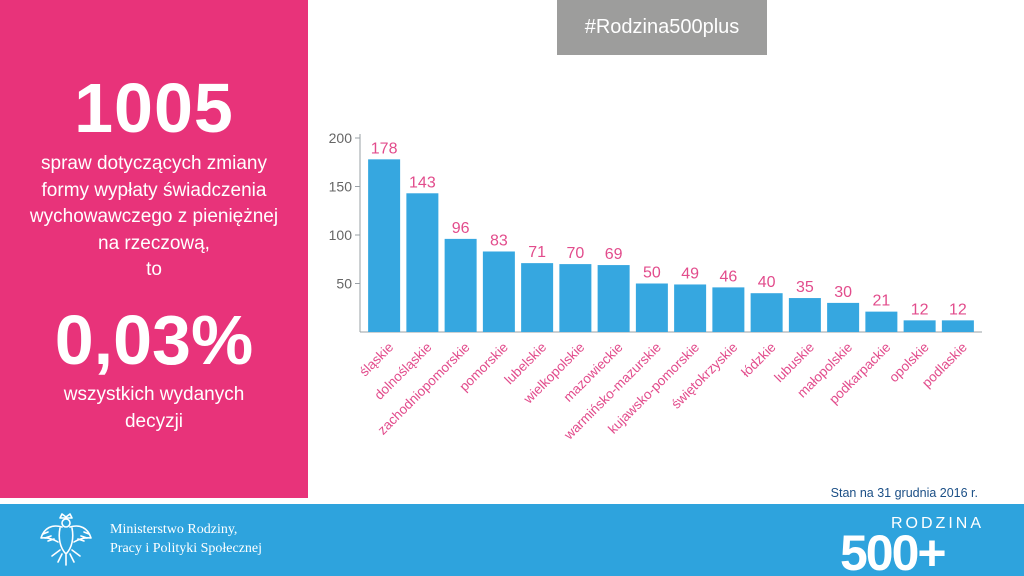 The image size is (1024, 576). I want to click on ministry-line: Pracy i Polityki Społecznej, so click(186, 548).